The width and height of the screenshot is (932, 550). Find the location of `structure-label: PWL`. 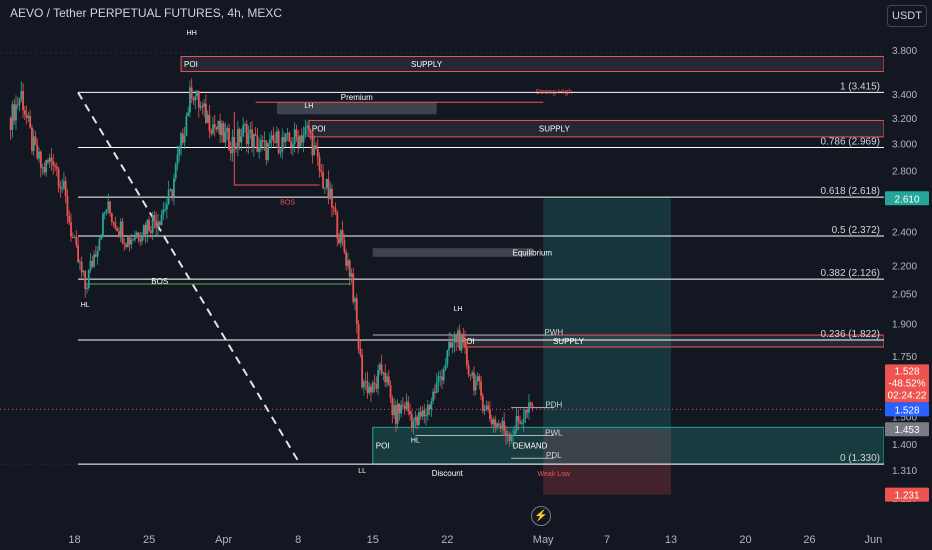

structure-label: PWL is located at coordinates (554, 433).